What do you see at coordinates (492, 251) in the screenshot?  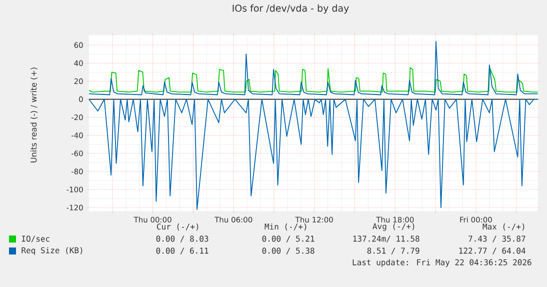 I see `text: 122.77 / 64.04` at bounding box center [492, 251].